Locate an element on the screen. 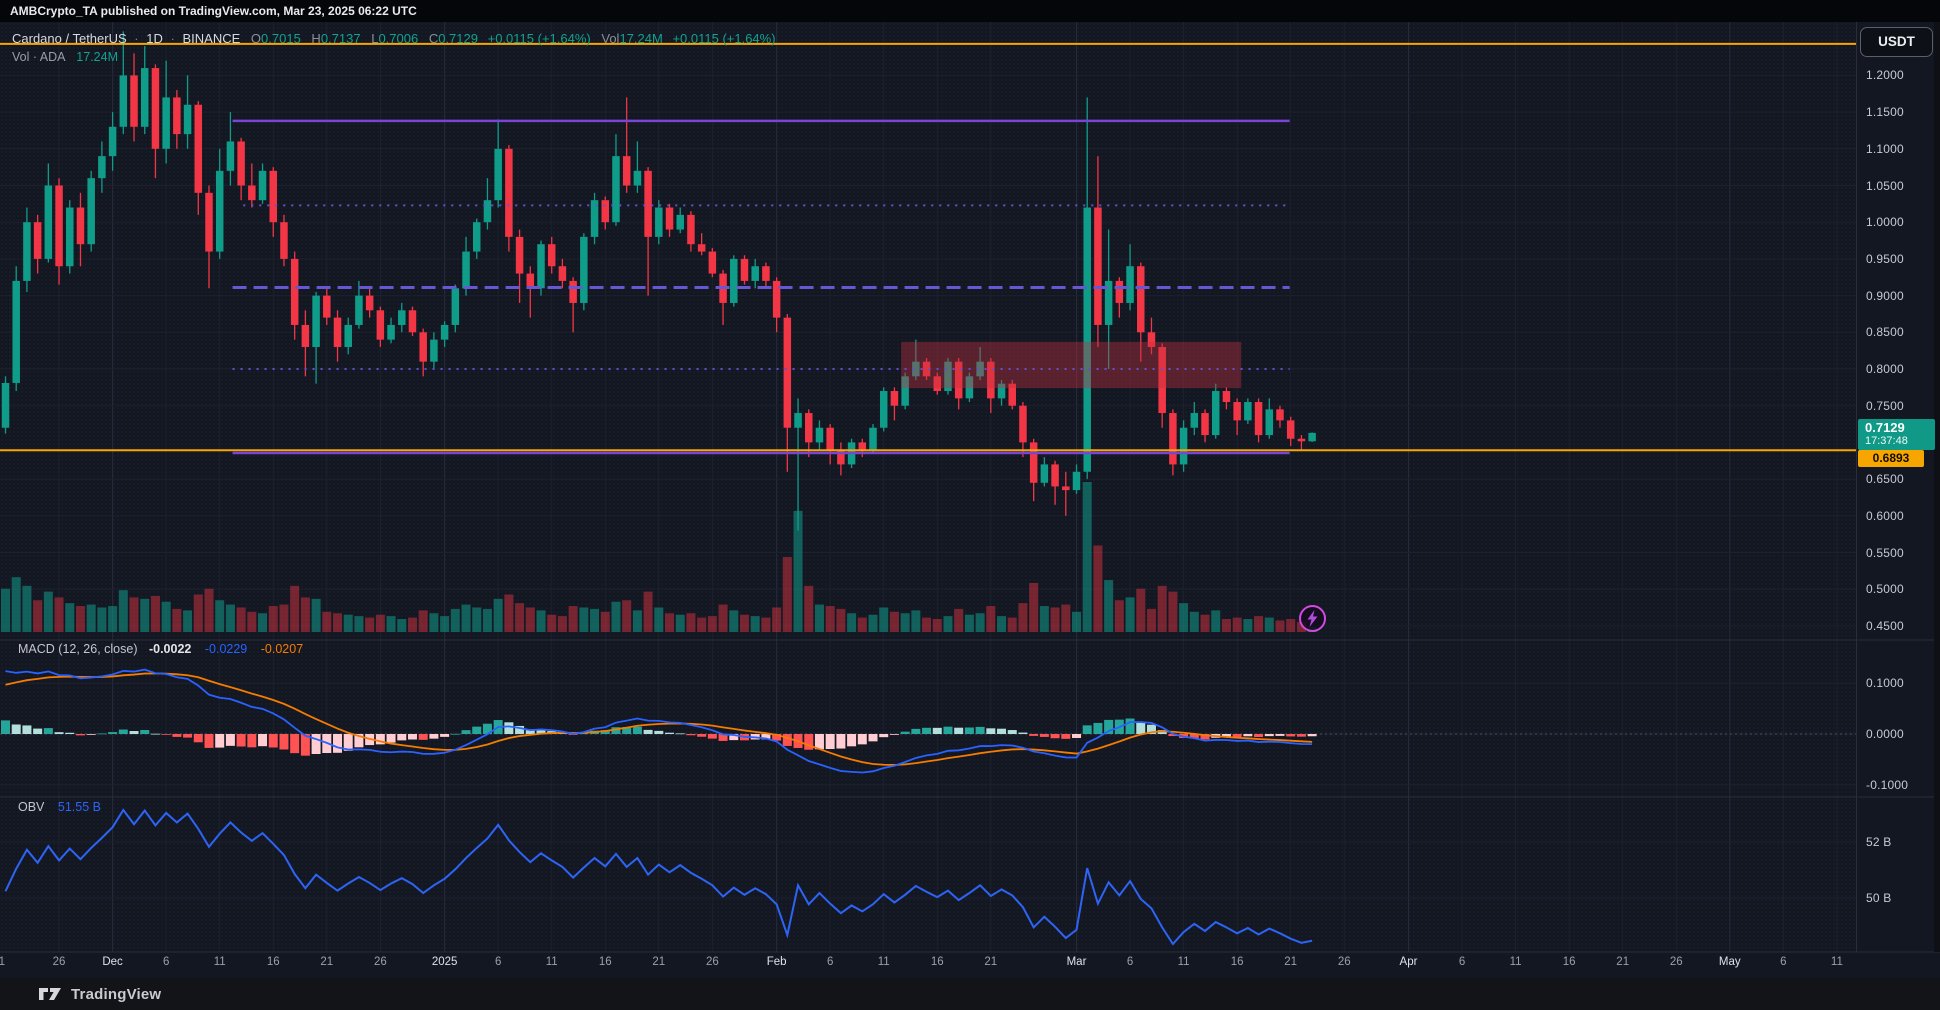 Image resolution: width=1940 pixels, height=1010 pixels. price-tick-label: 0.7500 is located at coordinates (1885, 405).